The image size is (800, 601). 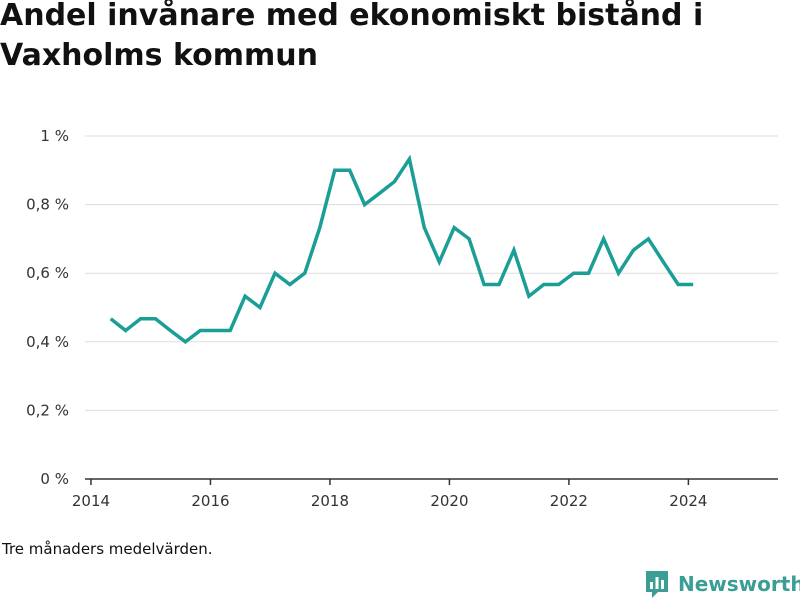 I want to click on y-tick-label: 0,8 %, so click(x=47, y=205).